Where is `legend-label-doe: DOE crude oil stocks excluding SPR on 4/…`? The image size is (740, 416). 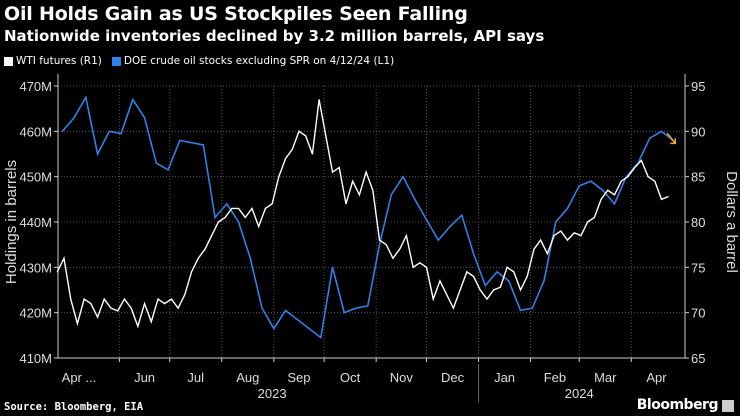 legend-label-doe: DOE crude oil stocks excluding SPR on 4/… is located at coordinates (259, 61).